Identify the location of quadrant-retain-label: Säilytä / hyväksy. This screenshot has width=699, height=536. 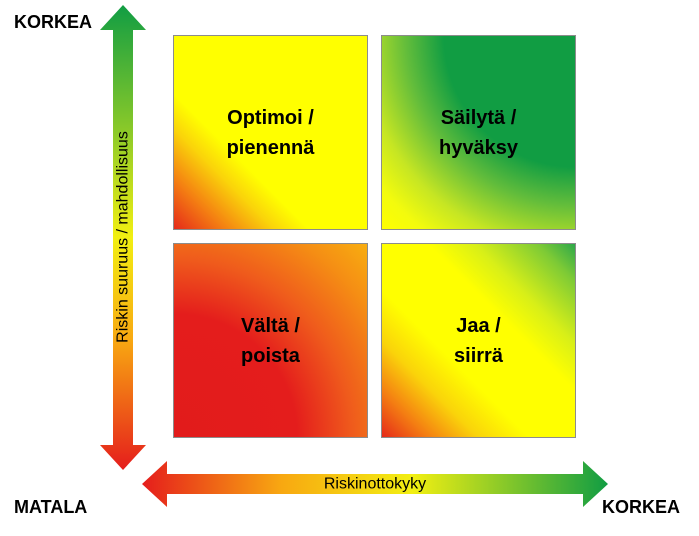
(478, 132).